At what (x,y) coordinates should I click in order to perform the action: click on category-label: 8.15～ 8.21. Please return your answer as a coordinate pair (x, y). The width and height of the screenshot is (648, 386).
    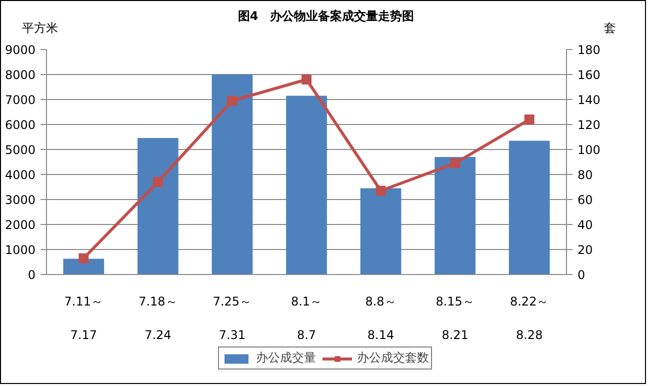
    Looking at the image, I should click on (455, 318).